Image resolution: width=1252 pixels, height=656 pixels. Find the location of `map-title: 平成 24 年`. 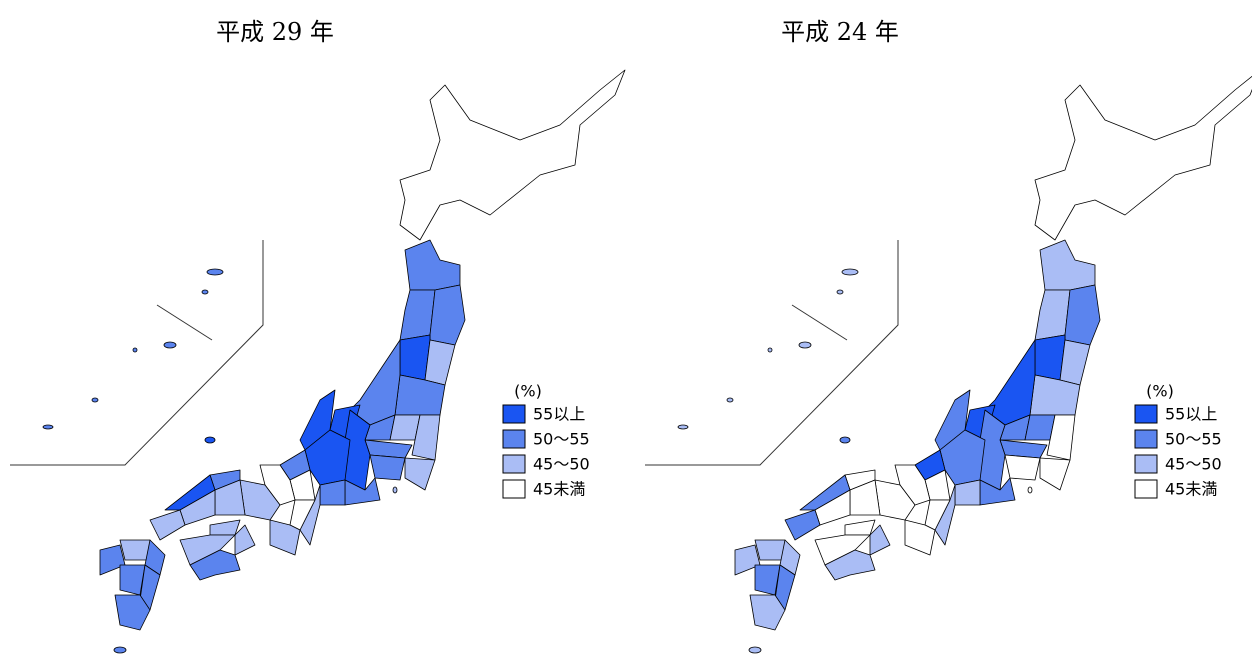

map-title: 平成 24 年 is located at coordinates (840, 32).